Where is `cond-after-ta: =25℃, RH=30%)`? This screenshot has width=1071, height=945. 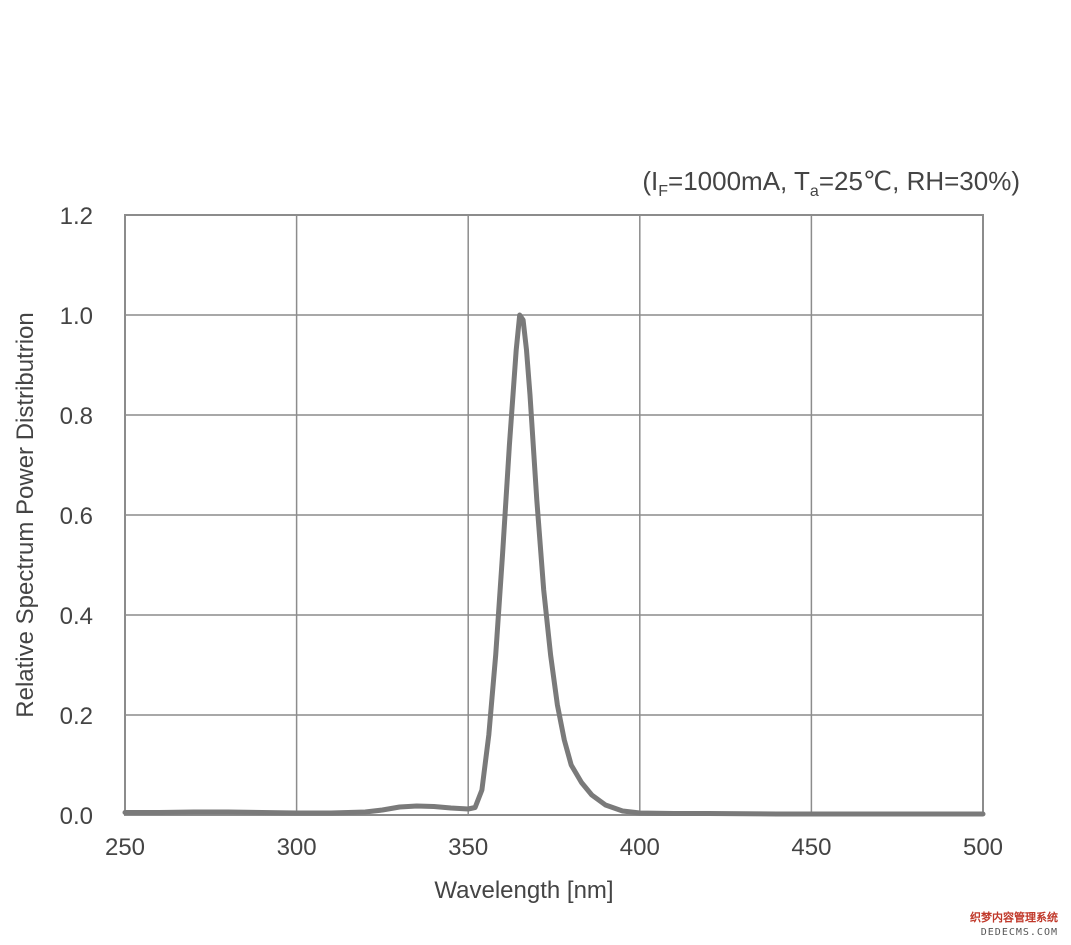
cond-after-ta: =25℃, RH=30%) is located at coordinates (919, 181).